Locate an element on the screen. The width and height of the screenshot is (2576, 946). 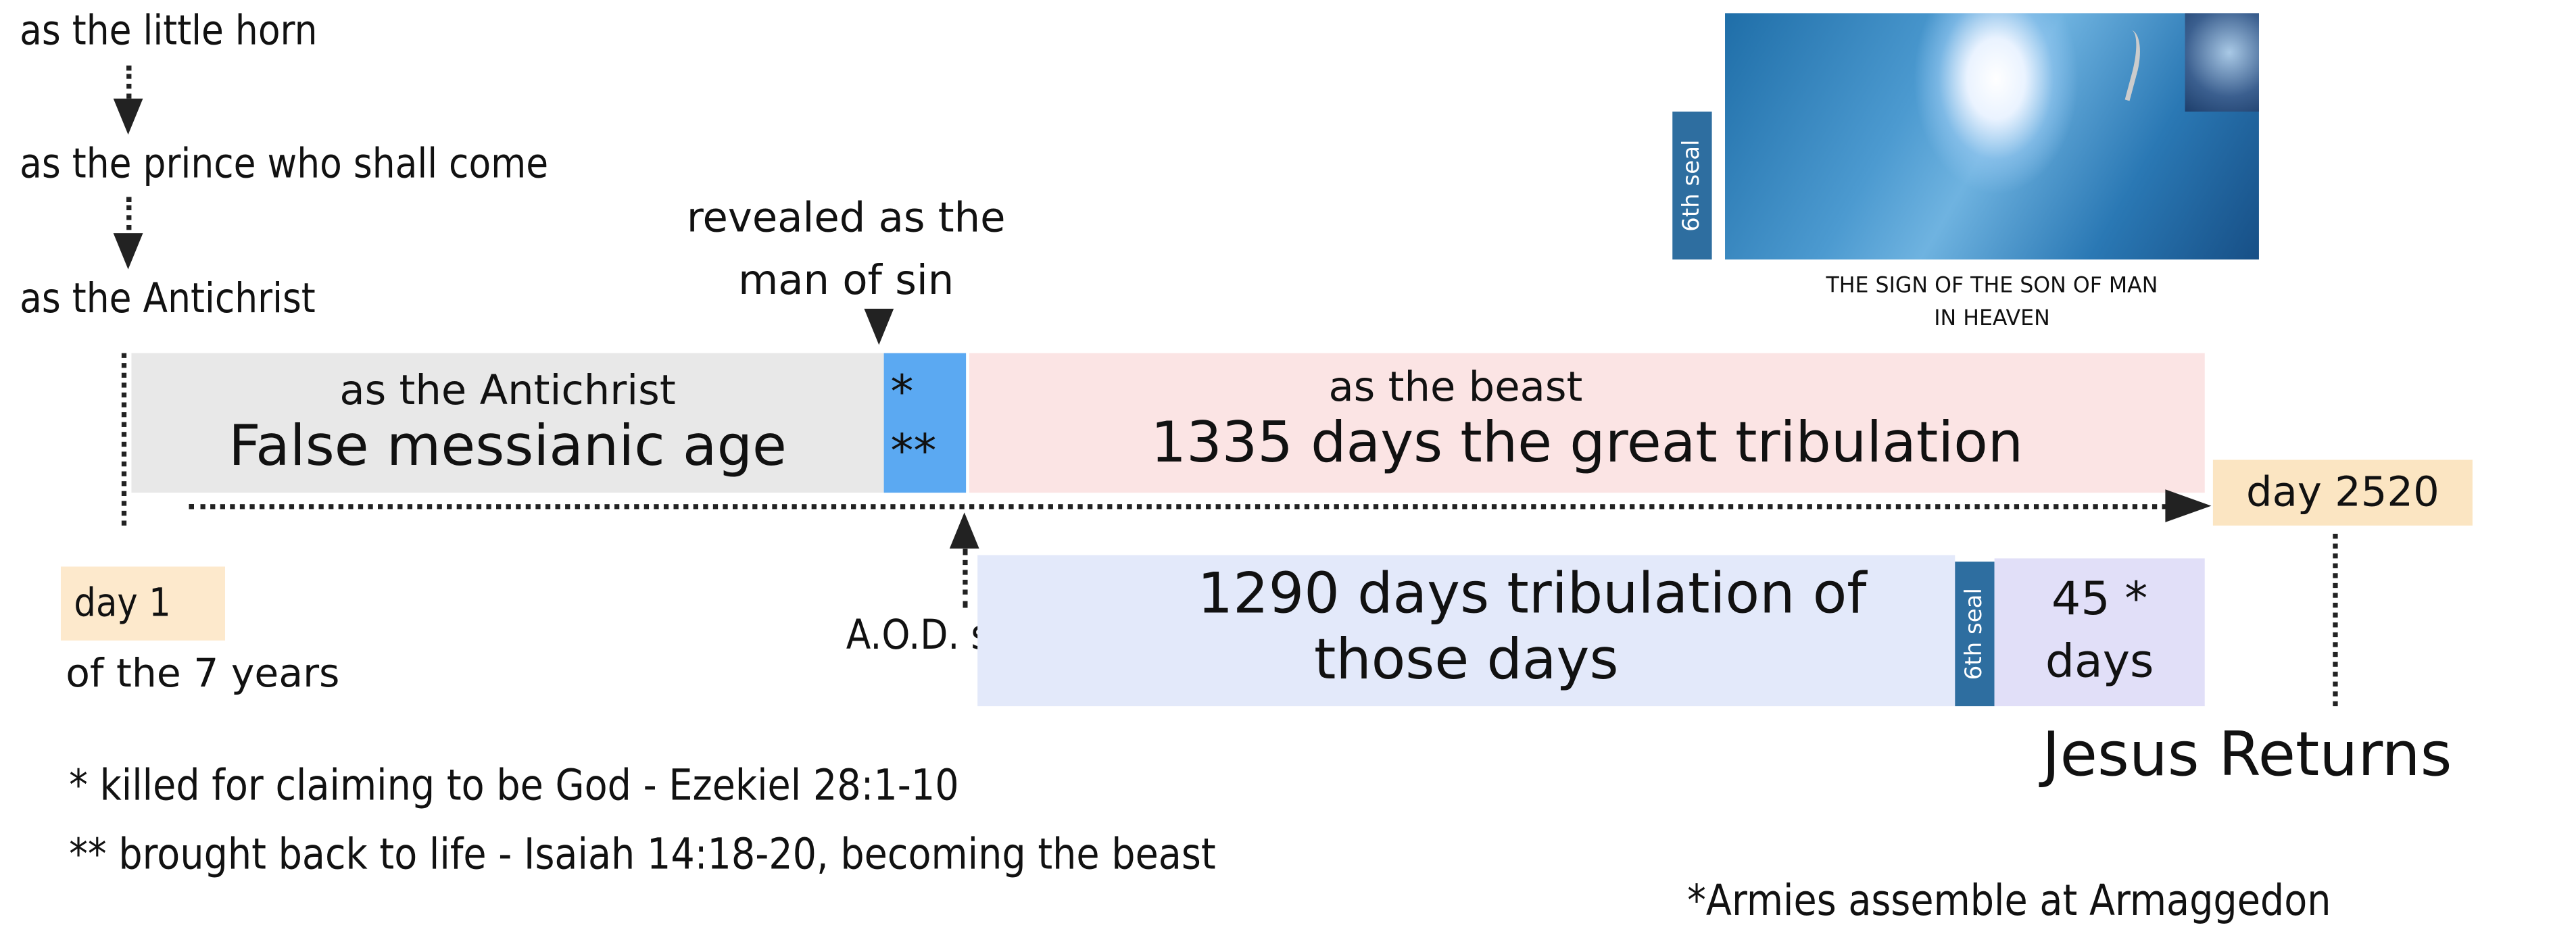
start-marker is located at coordinates (124, 439).